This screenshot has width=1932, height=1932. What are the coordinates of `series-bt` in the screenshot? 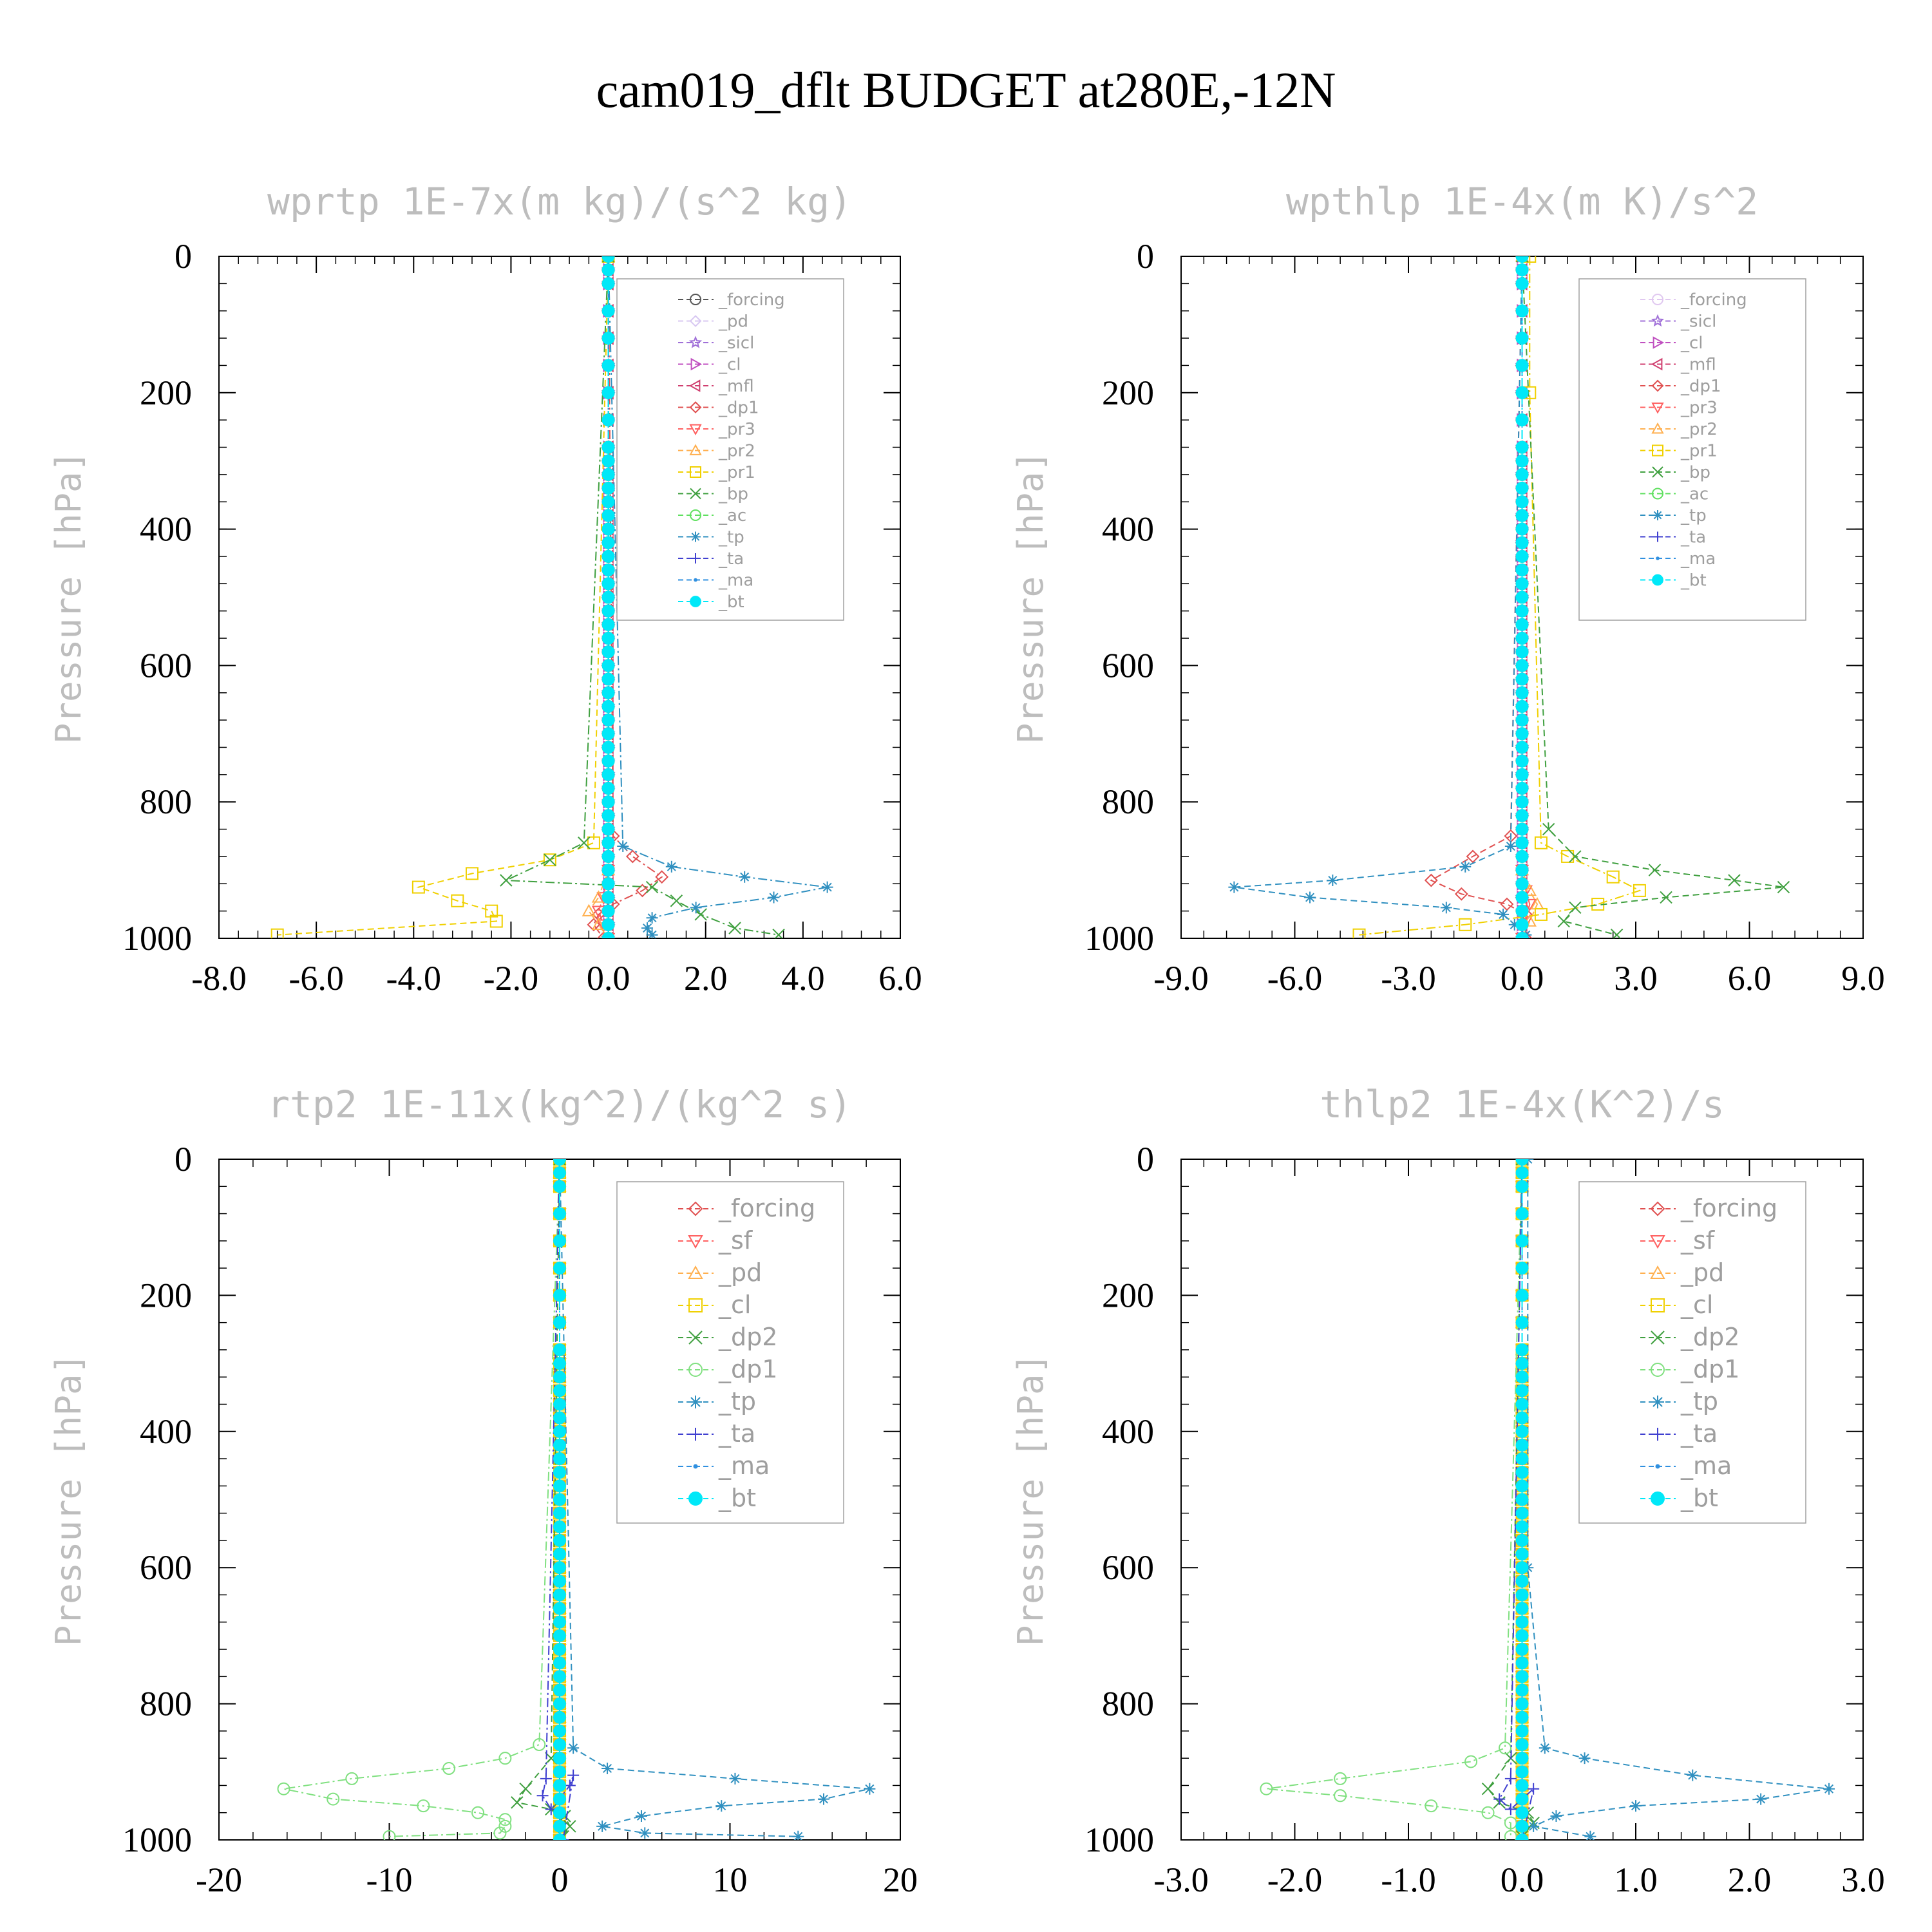 It's located at (1522, 1500).